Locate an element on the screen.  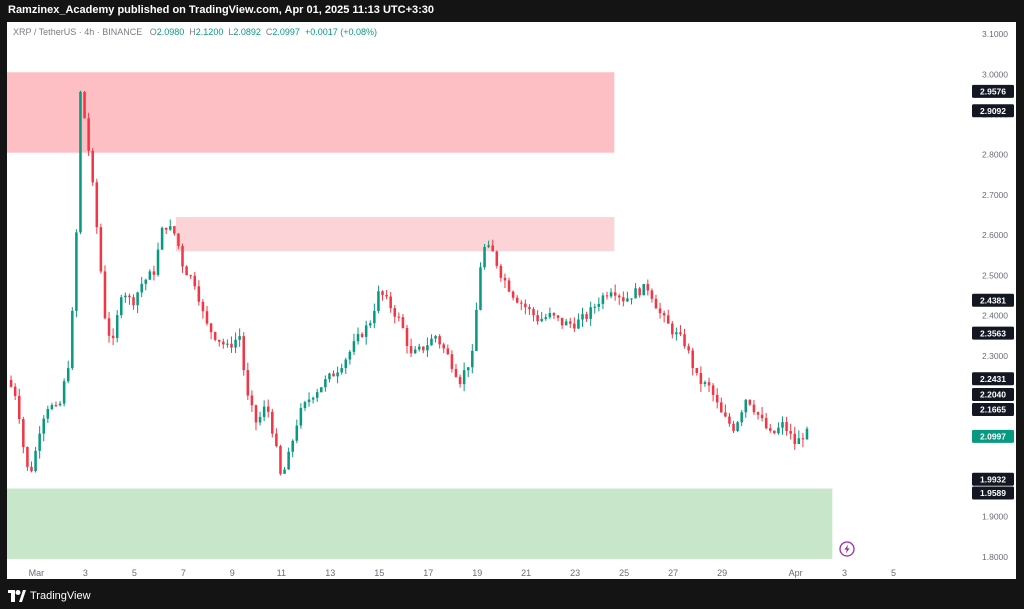
tradingview-brand: TradingView is located at coordinates (49, 596).